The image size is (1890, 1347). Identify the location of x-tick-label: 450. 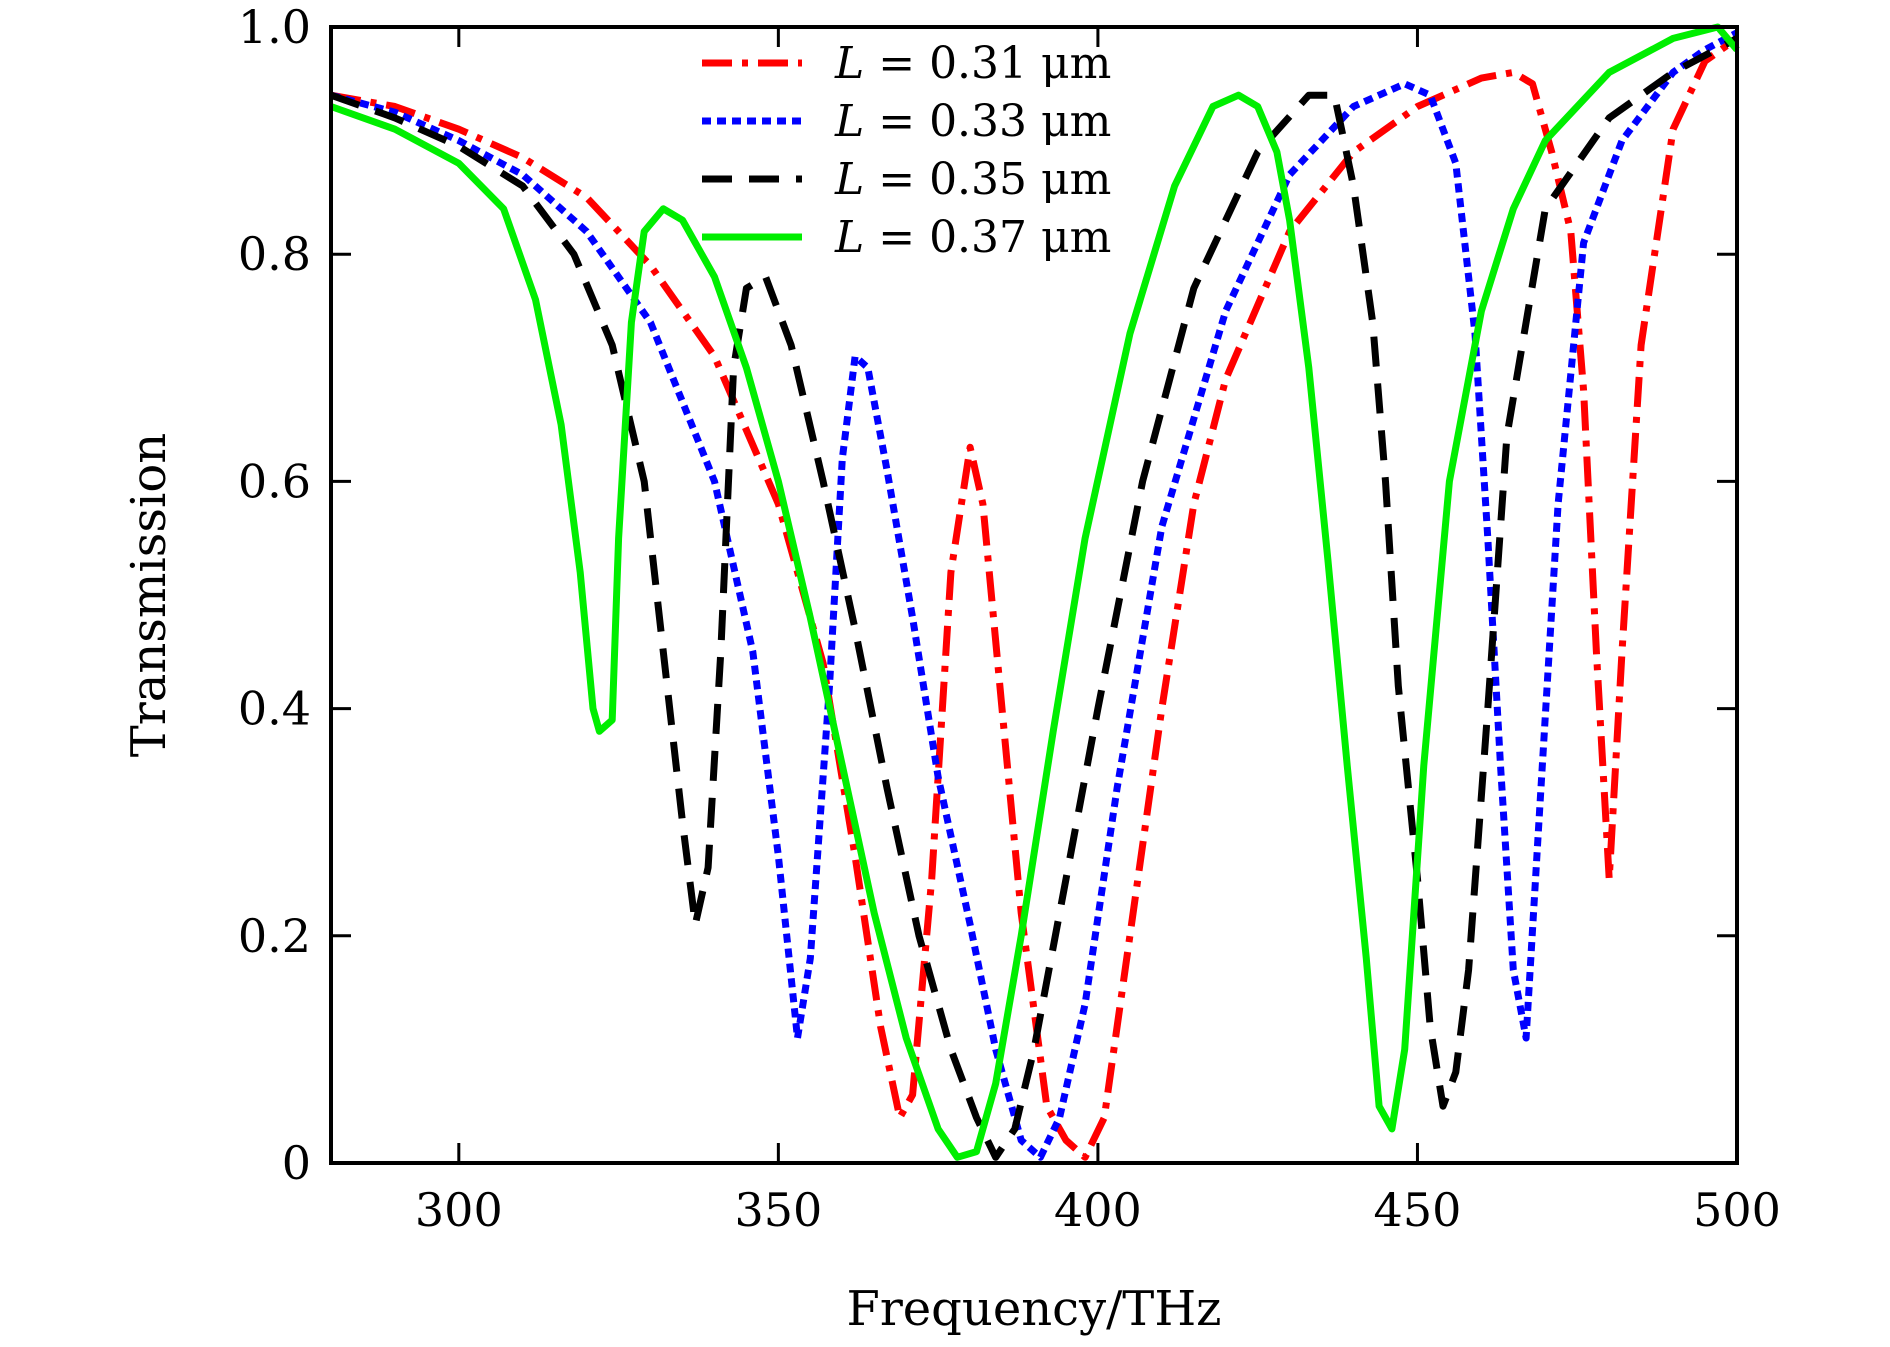
(1418, 1210).